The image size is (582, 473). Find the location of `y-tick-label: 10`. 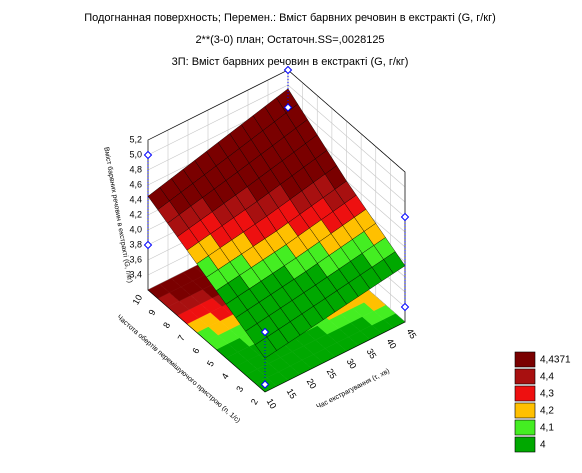

y-tick-label: 10 is located at coordinates (272, 404).